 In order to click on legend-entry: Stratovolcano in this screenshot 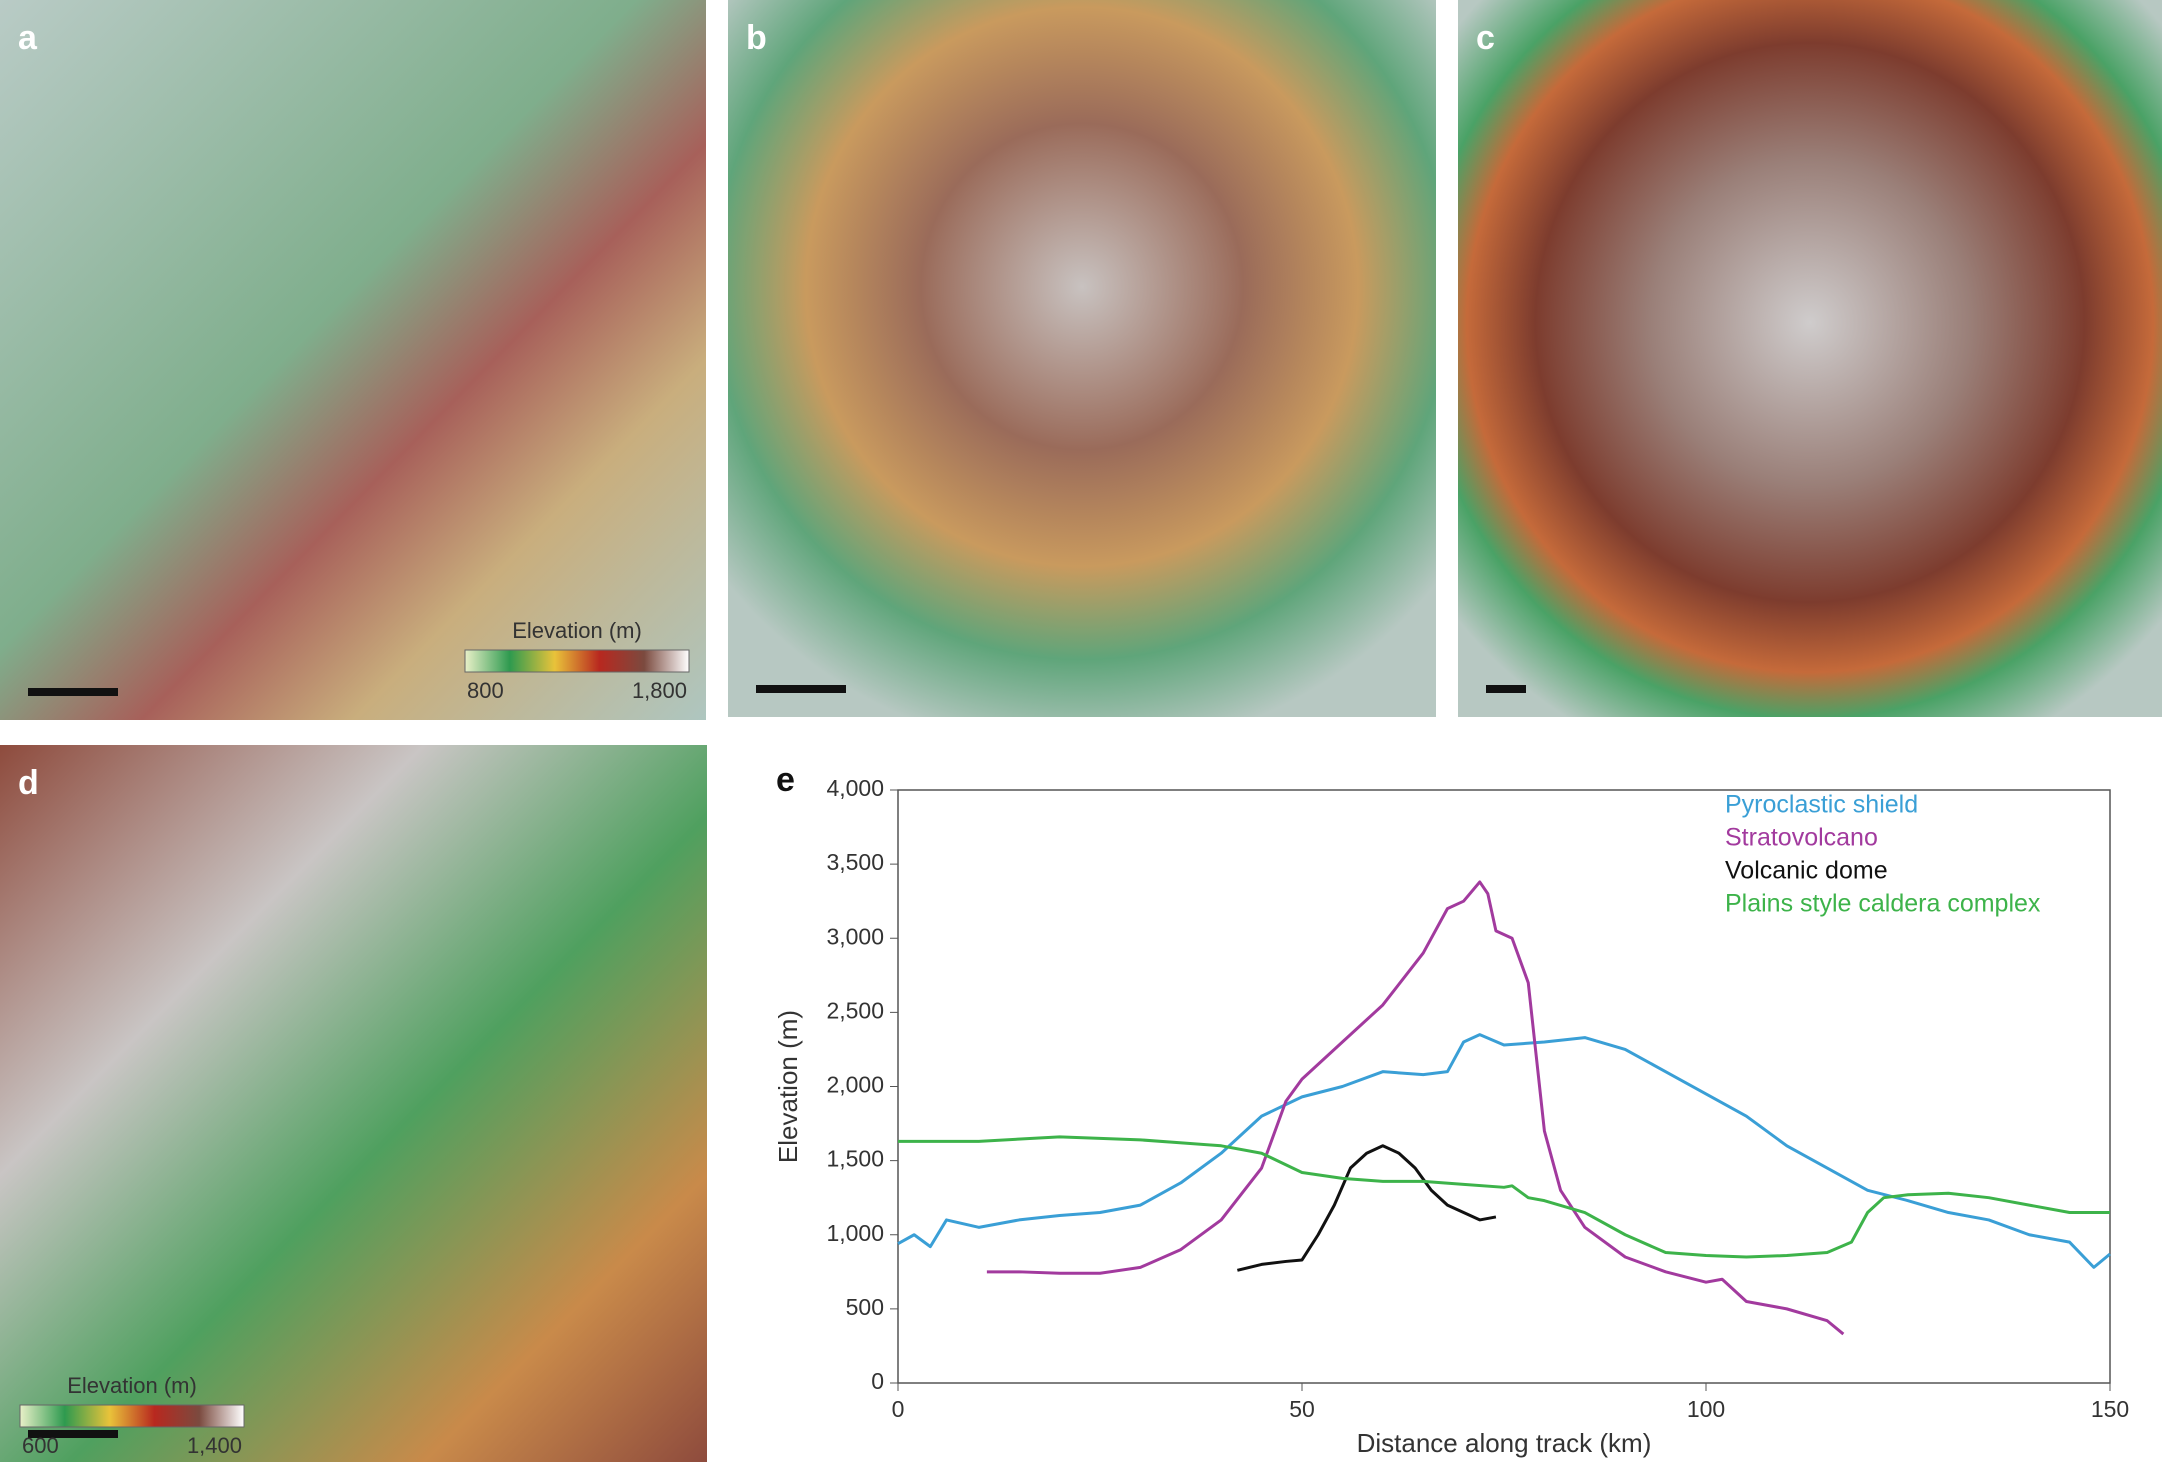, I will do `click(1801, 838)`.